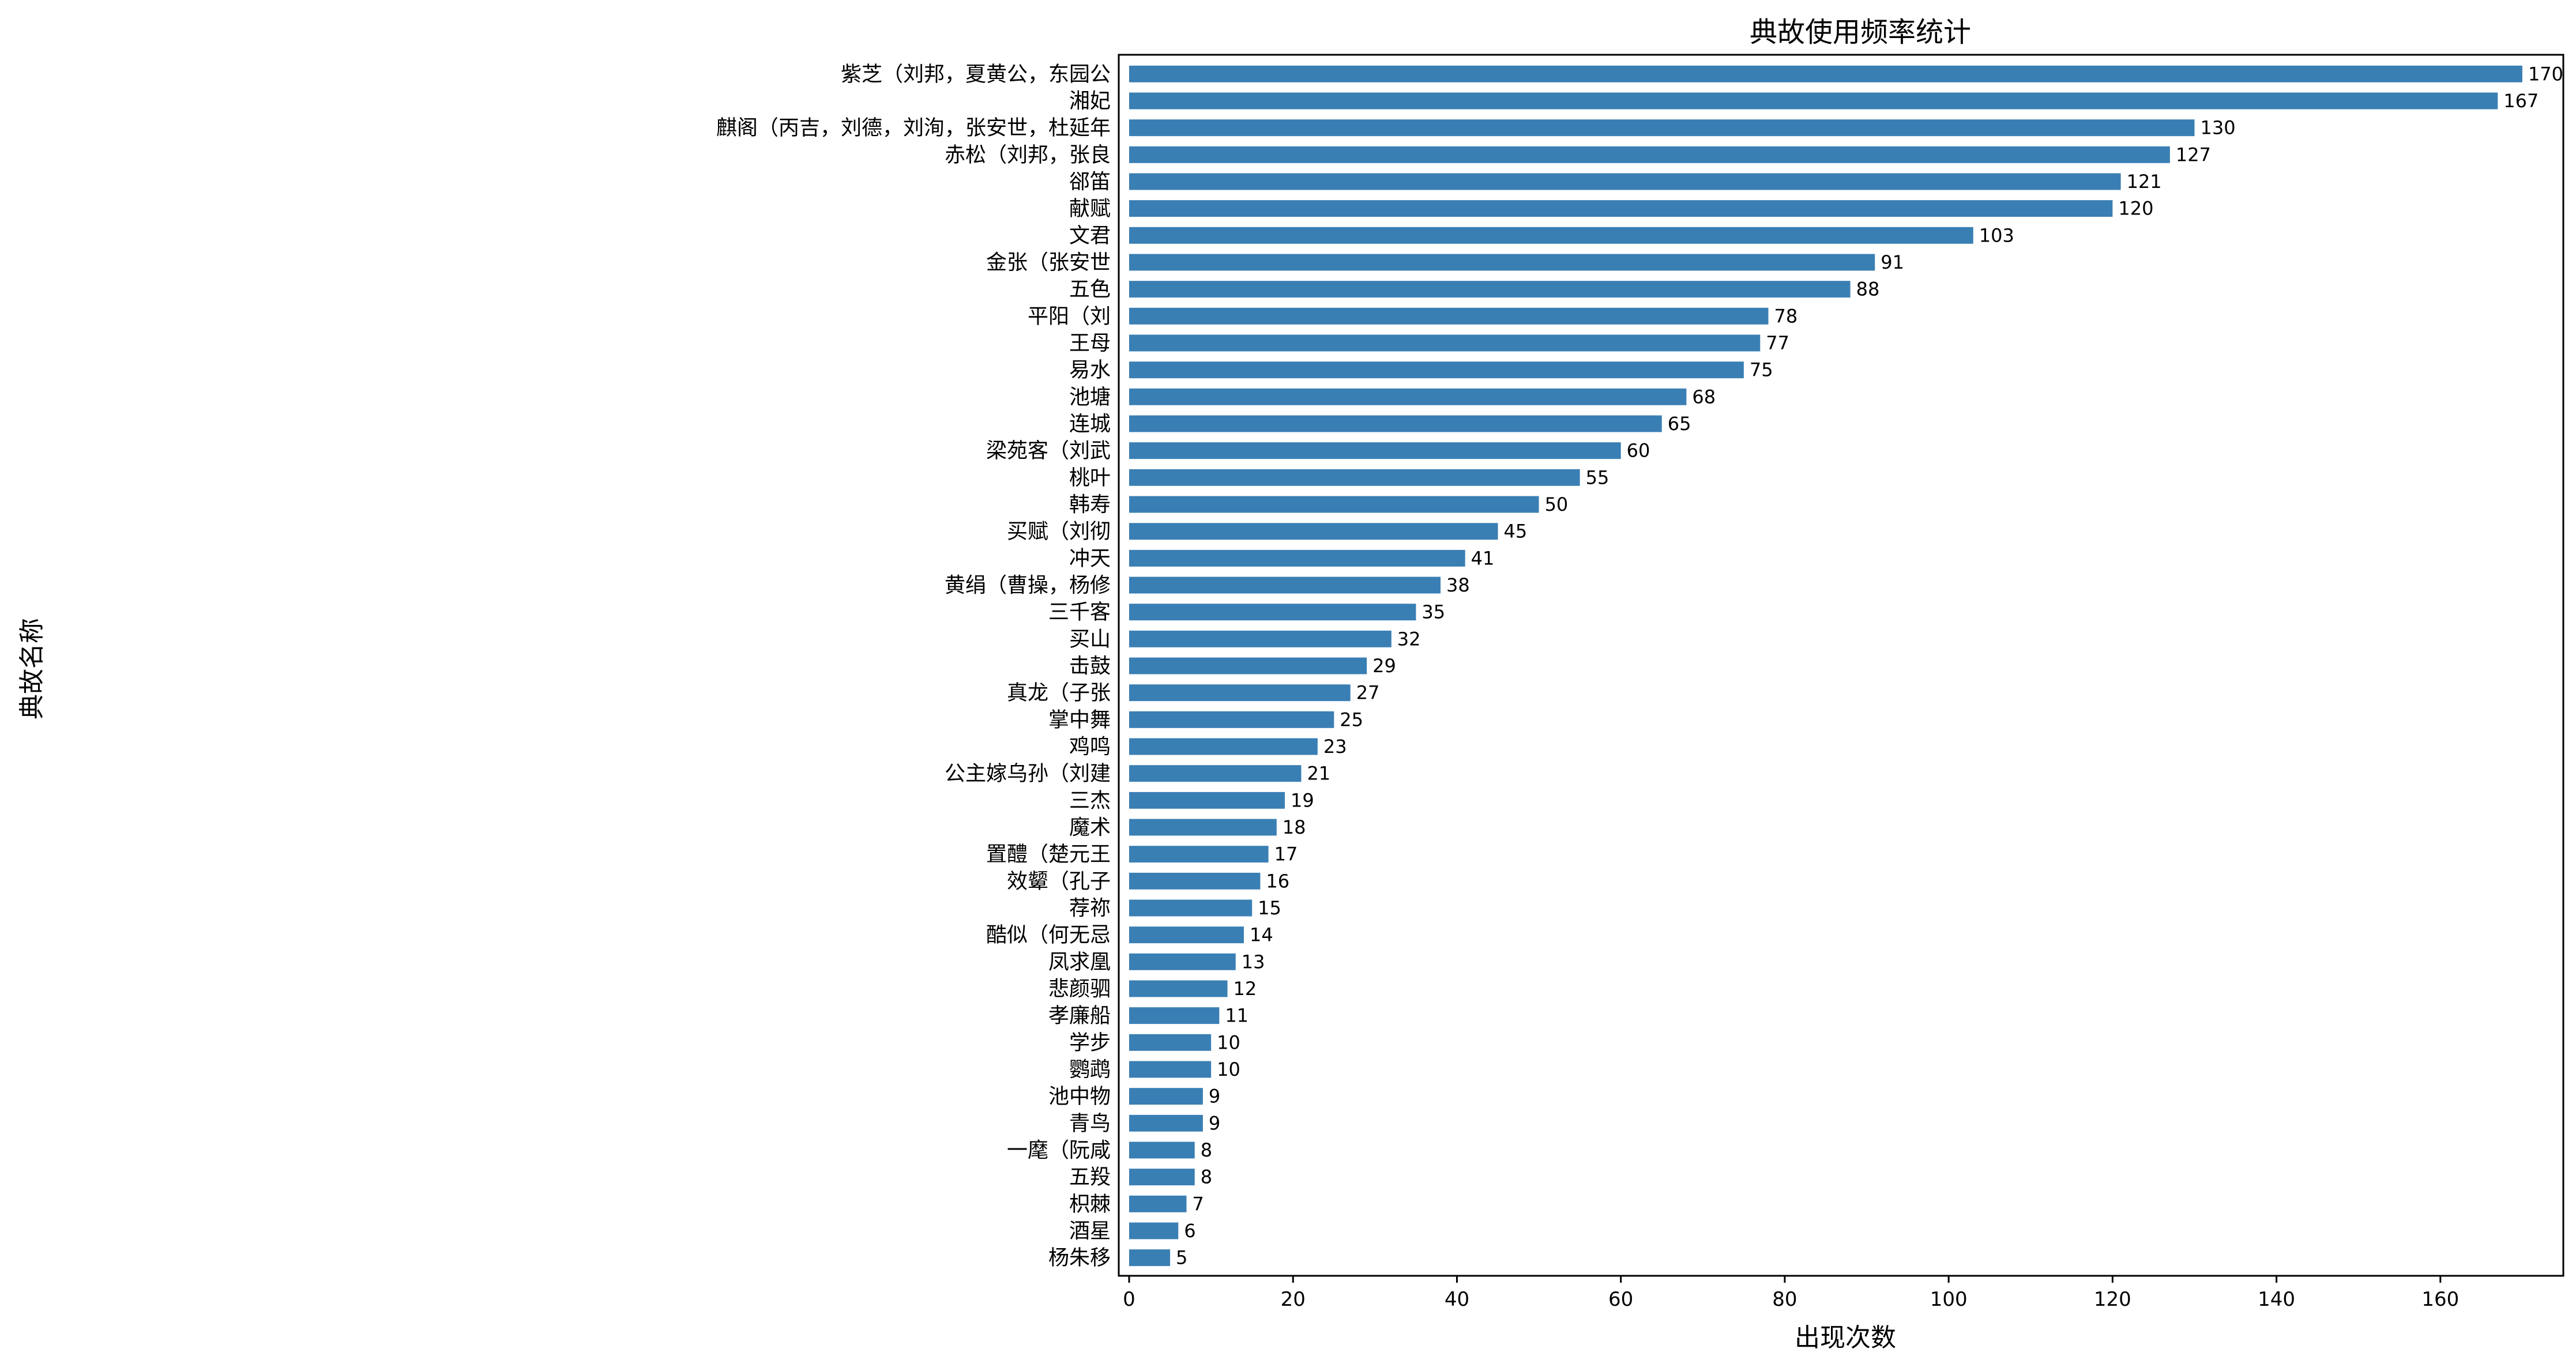 This screenshot has width=2576, height=1364. Describe the element at coordinates (1949, 1299) in the screenshot. I see `x-tick-label: 100` at that location.